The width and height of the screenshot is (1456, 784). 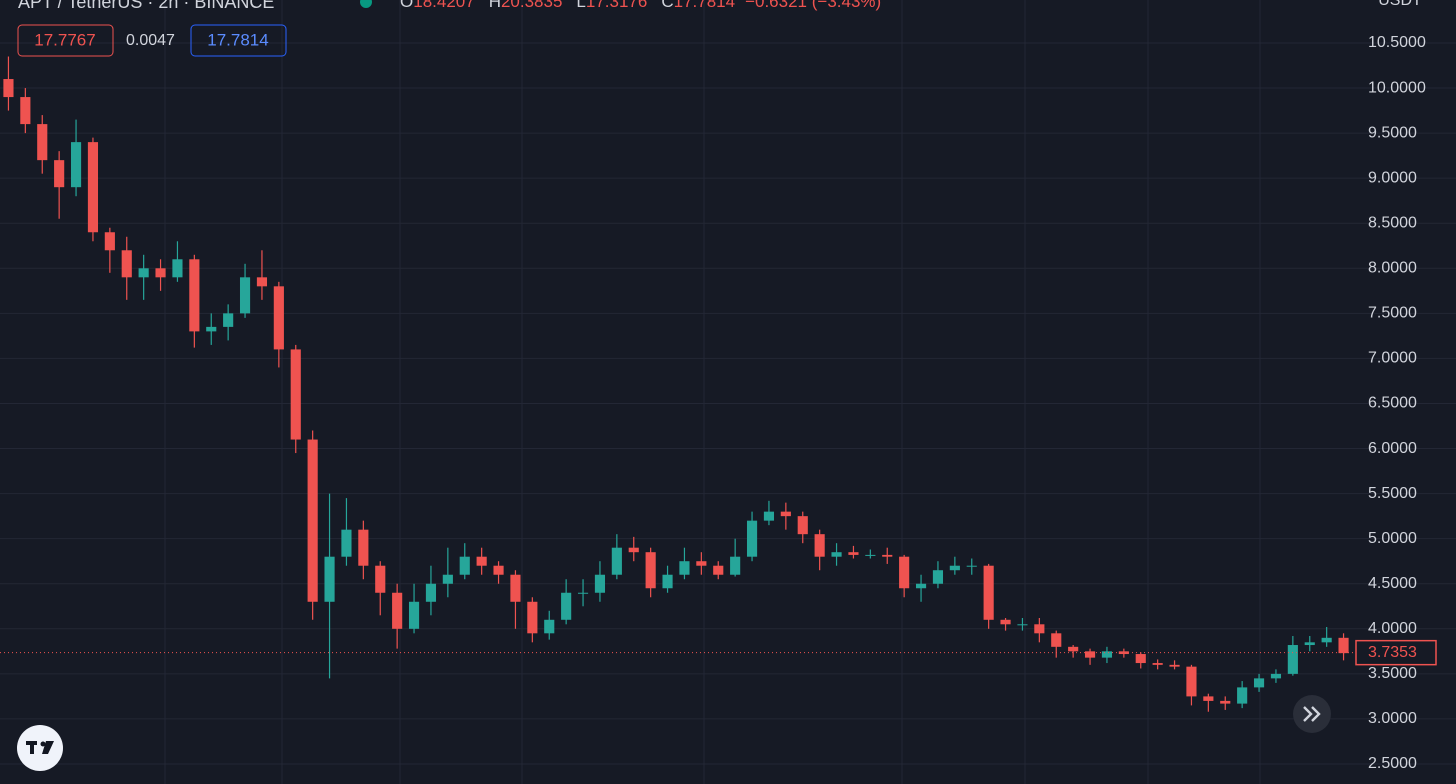 I want to click on logo, so click(x=40, y=748).